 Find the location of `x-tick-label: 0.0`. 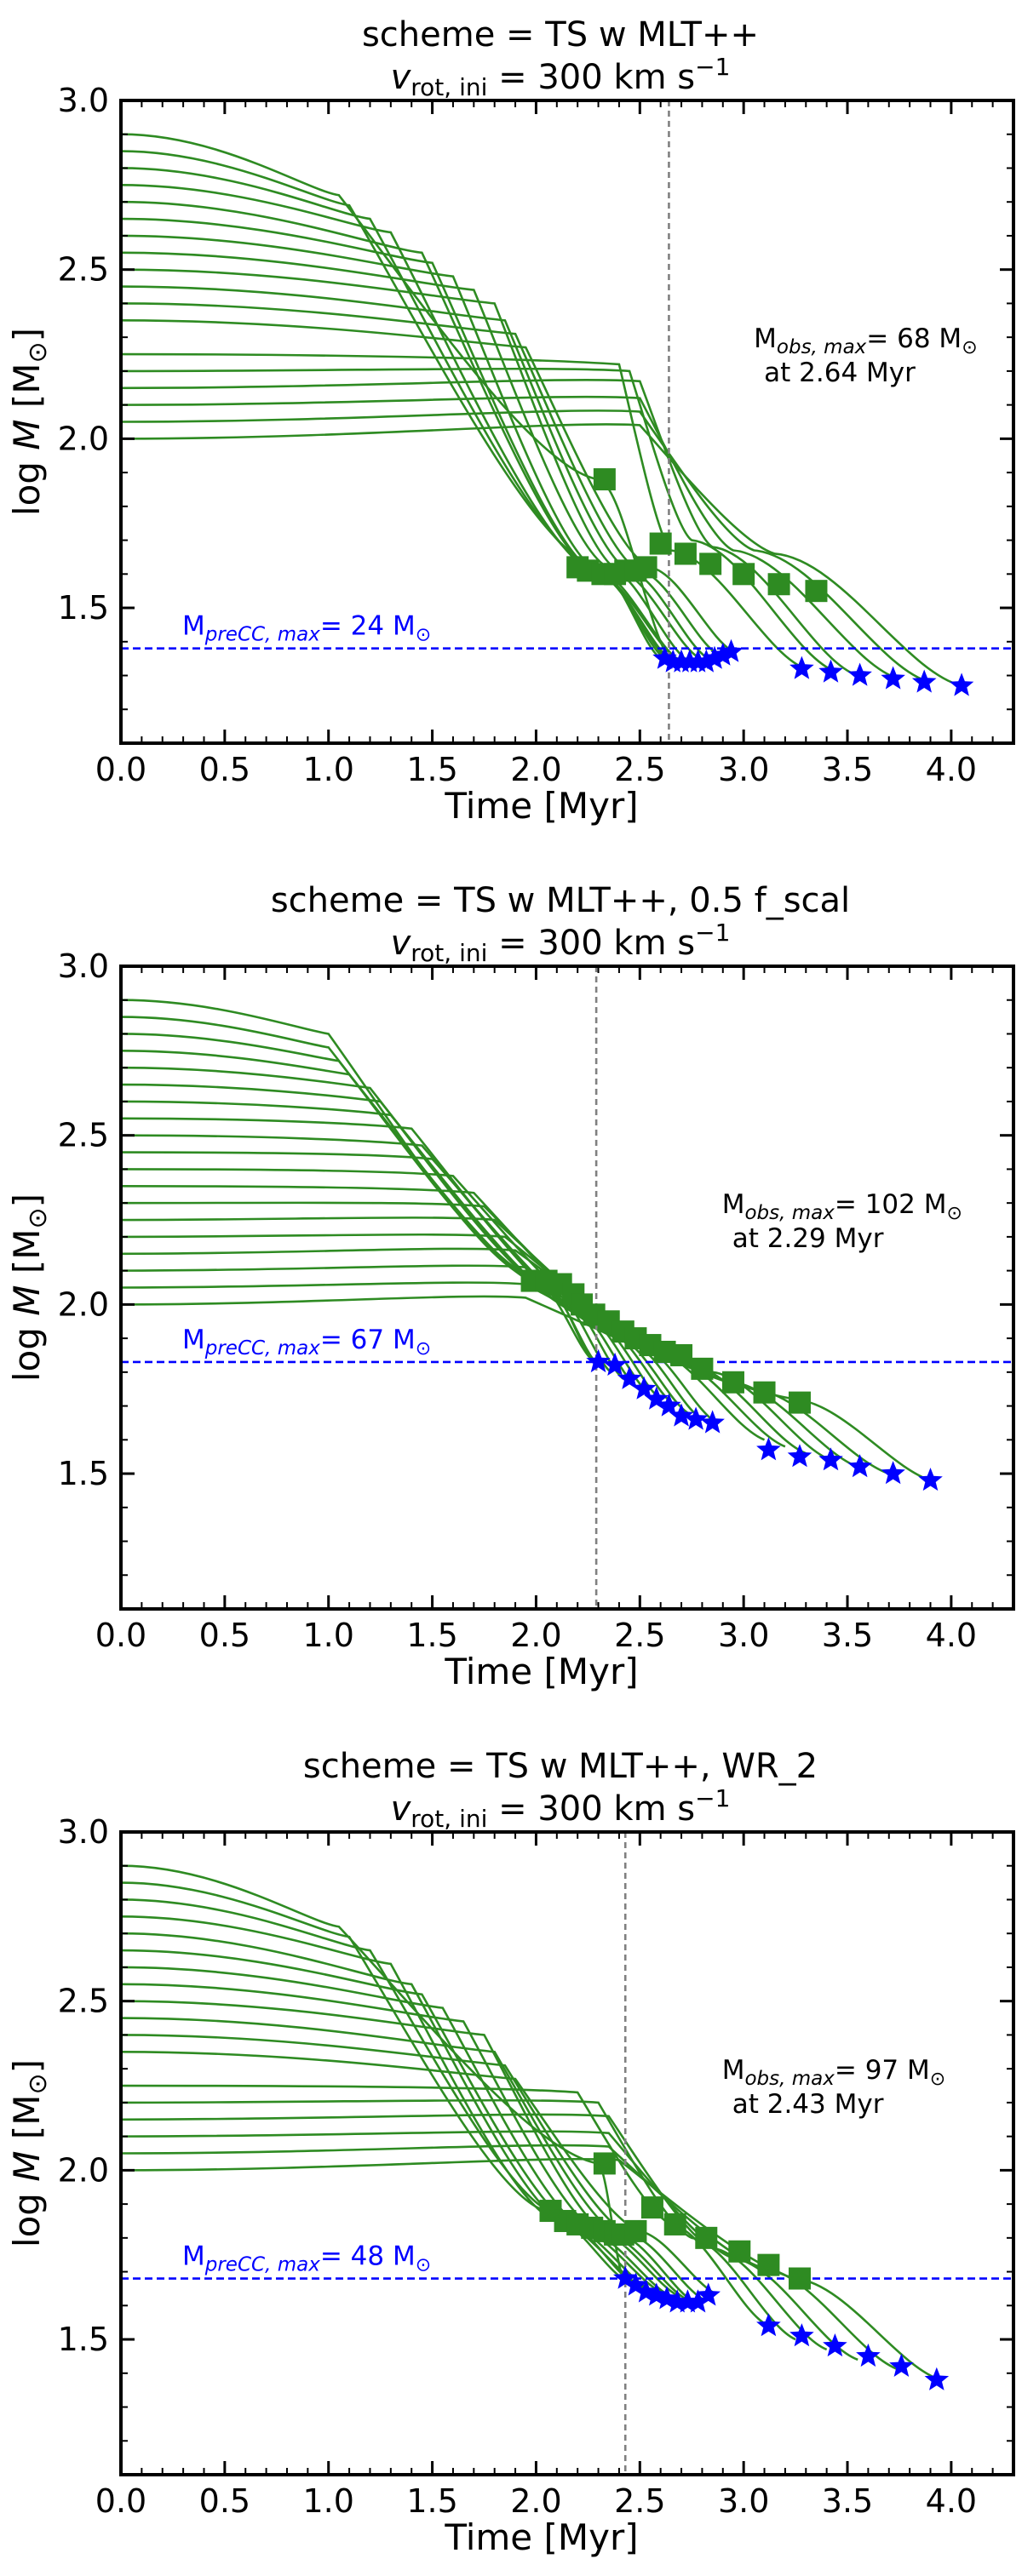

x-tick-label: 0.0 is located at coordinates (120, 2501).